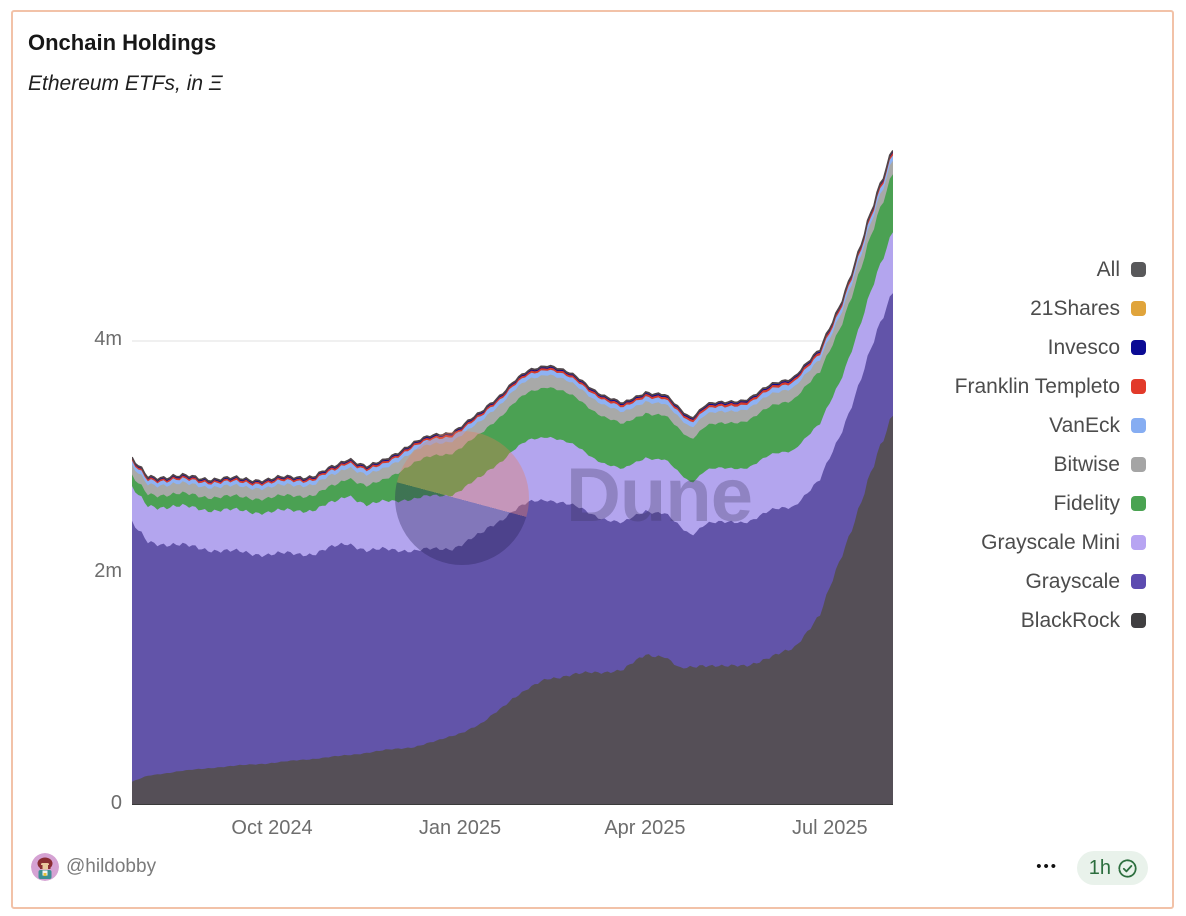  I want to click on legend-item-label: Invesco, so click(1083, 347).